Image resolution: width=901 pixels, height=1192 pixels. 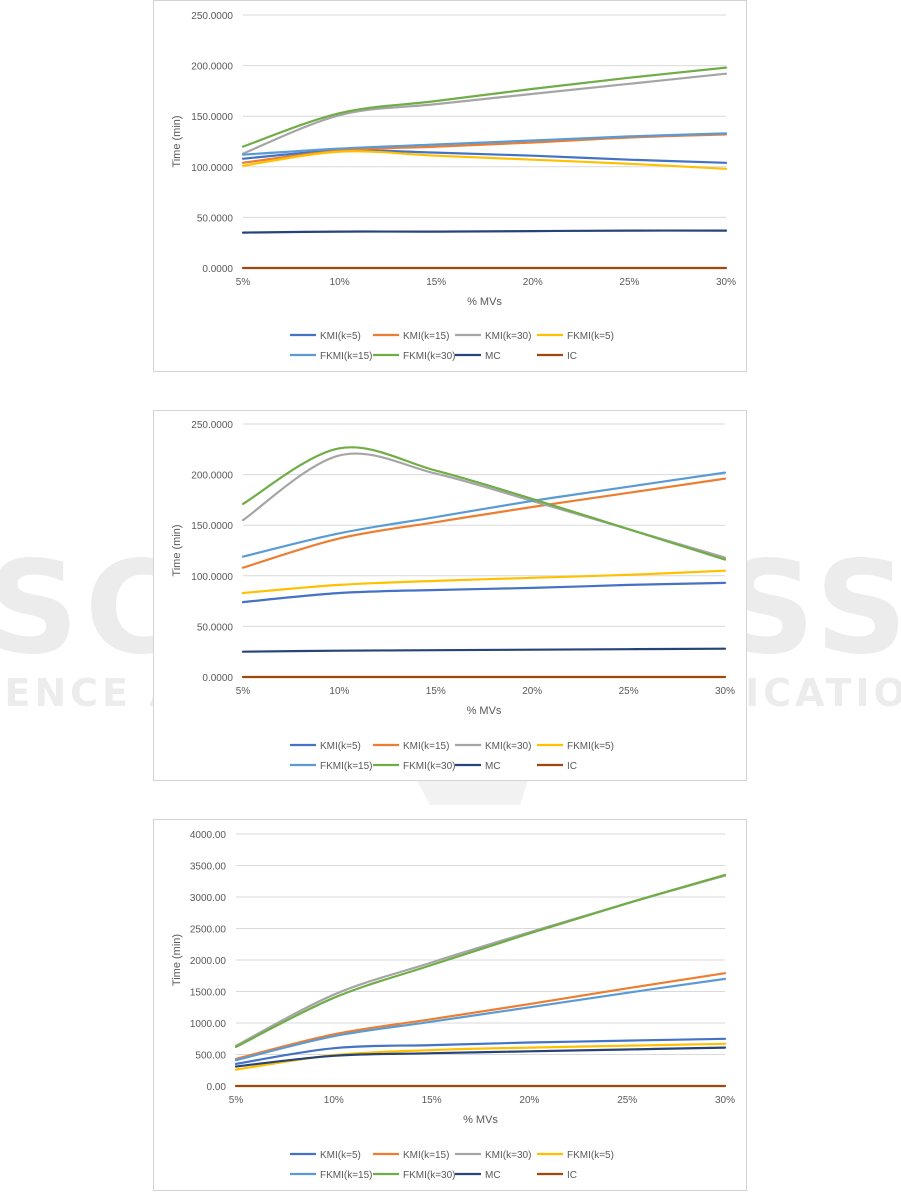 I want to click on y-tick-label: 200.0000, so click(x=212, y=476).